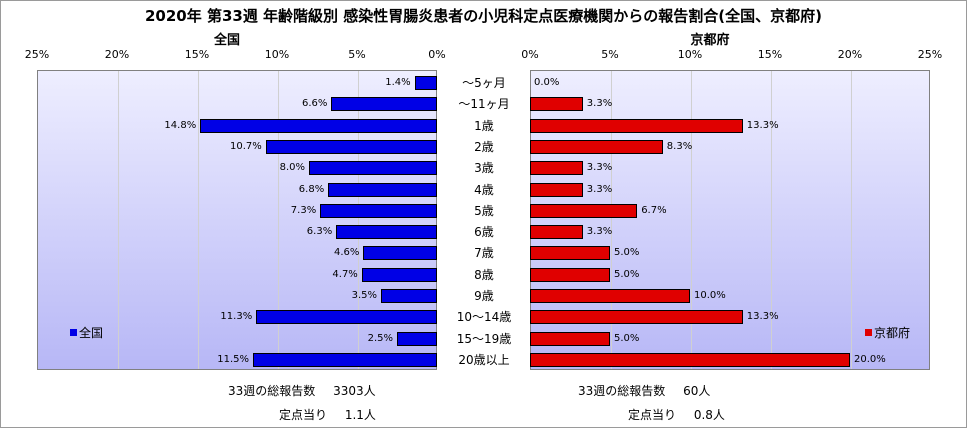 This screenshot has width=967, height=428. What do you see at coordinates (484, 189) in the screenshot?
I see `category-label: 4歳` at bounding box center [484, 189].